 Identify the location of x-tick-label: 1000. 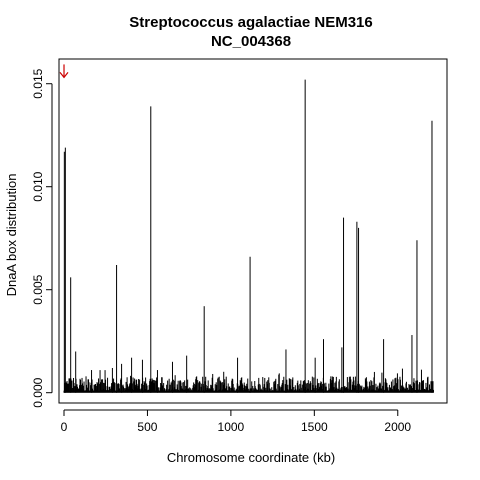
(231, 427).